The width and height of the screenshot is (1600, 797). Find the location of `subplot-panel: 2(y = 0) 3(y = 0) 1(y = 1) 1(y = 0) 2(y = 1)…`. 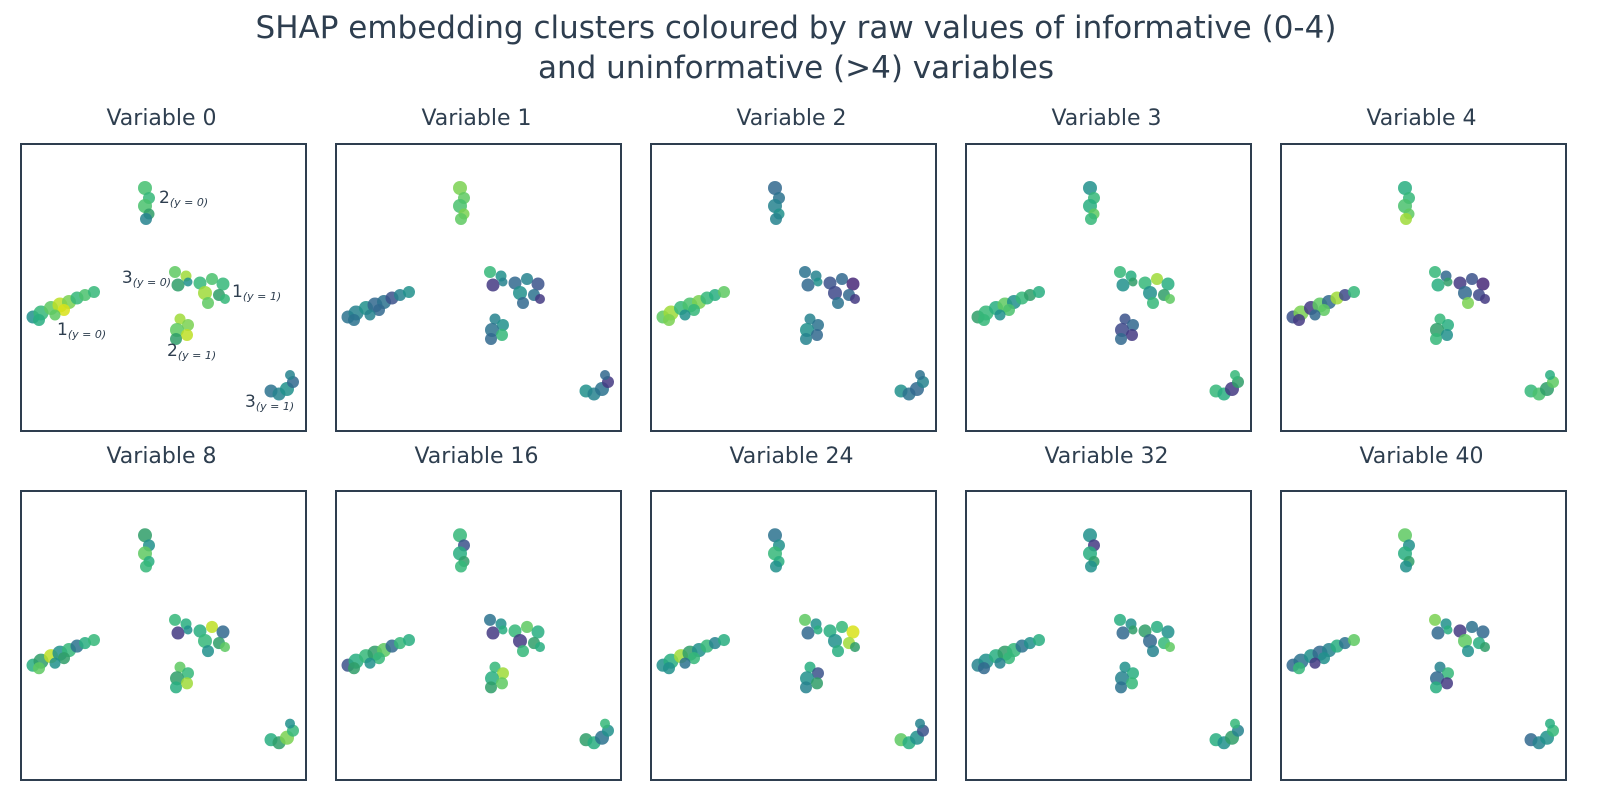

subplot-panel: 2(y = 0) 3(y = 0) 1(y = 1) 1(y = 0) 2(y = 1)… is located at coordinates (163, 287).